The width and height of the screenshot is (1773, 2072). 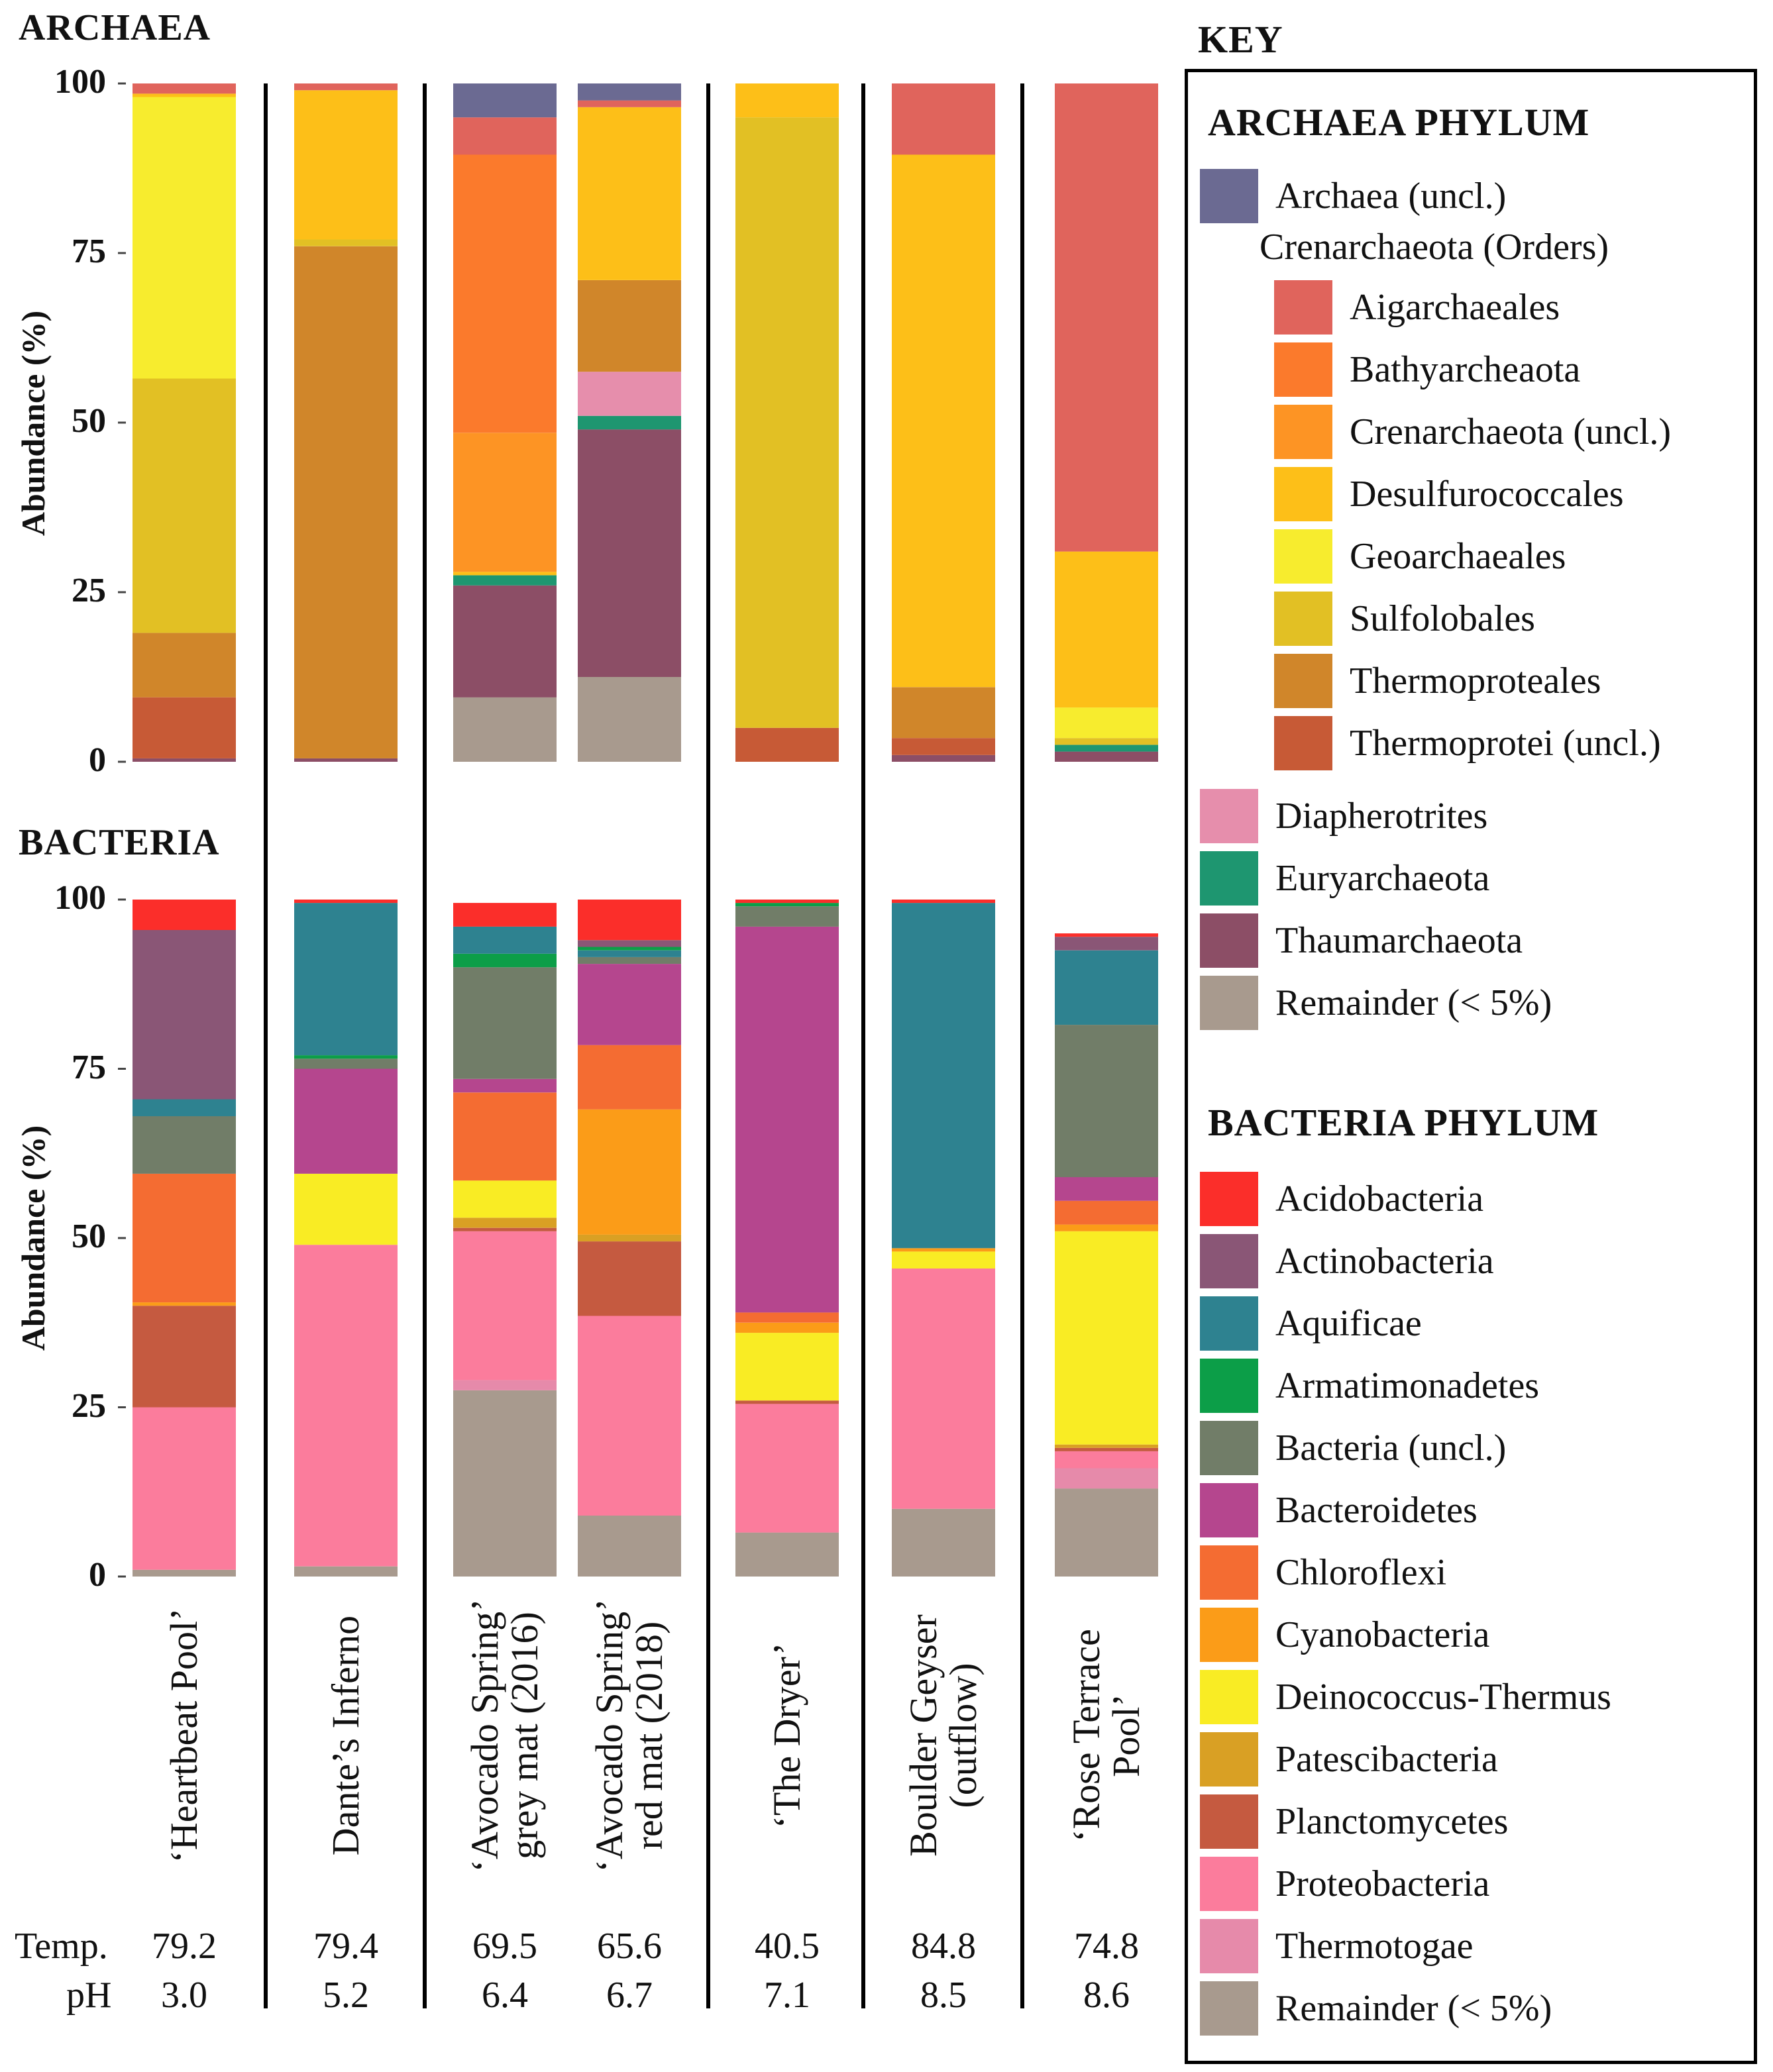 What do you see at coordinates (629, 1947) in the screenshot?
I see `site-temp-value: 65.6` at bounding box center [629, 1947].